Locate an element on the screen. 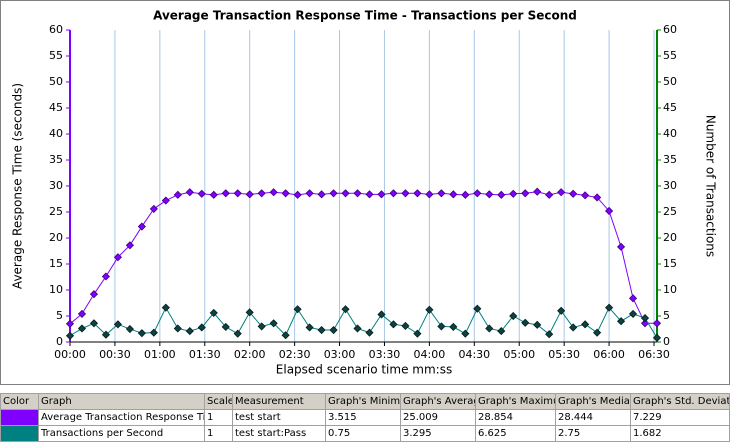 Image resolution: width=730 pixels, height=445 pixels. table-cell: 0.75 is located at coordinates (363, 433).